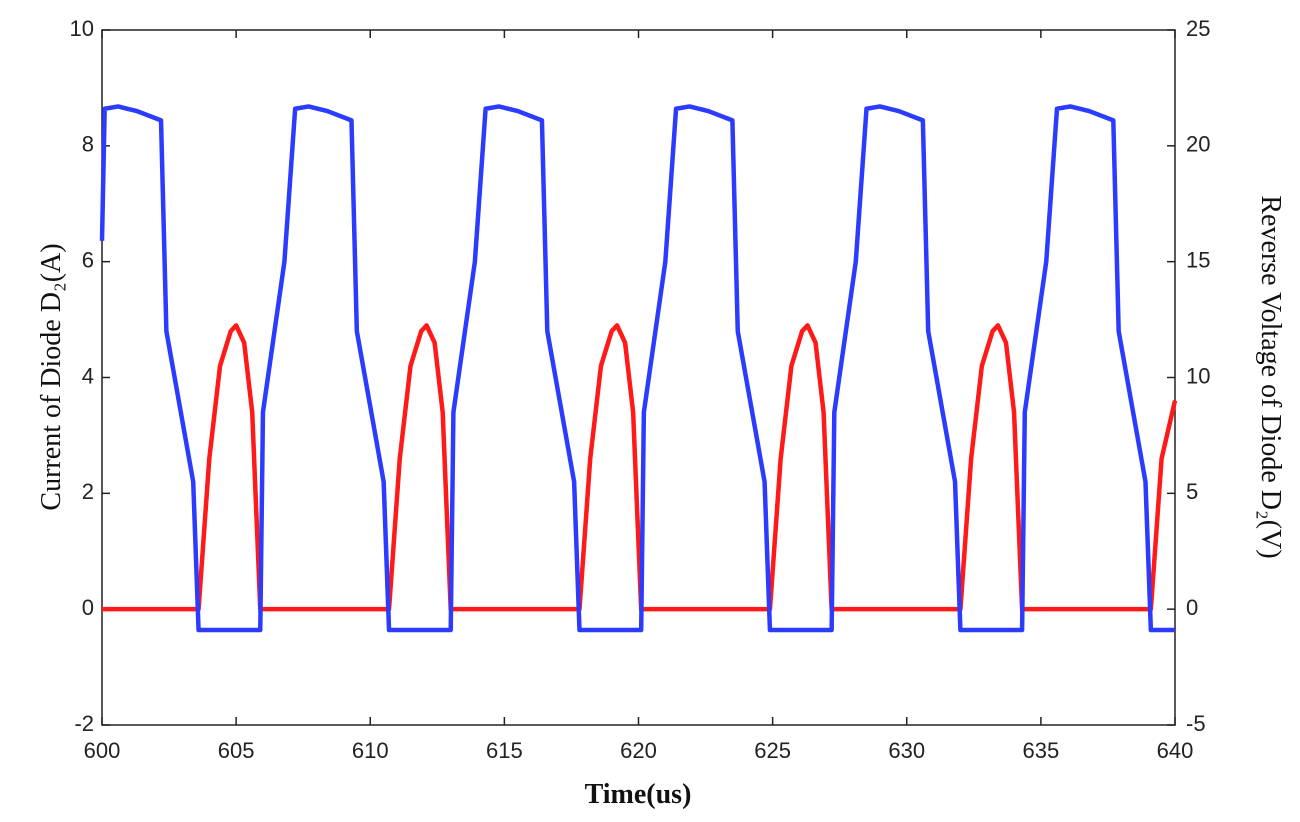 The height and width of the screenshot is (822, 1300). Describe the element at coordinates (906, 750) in the screenshot. I see `x-tick-label: 630` at that location.